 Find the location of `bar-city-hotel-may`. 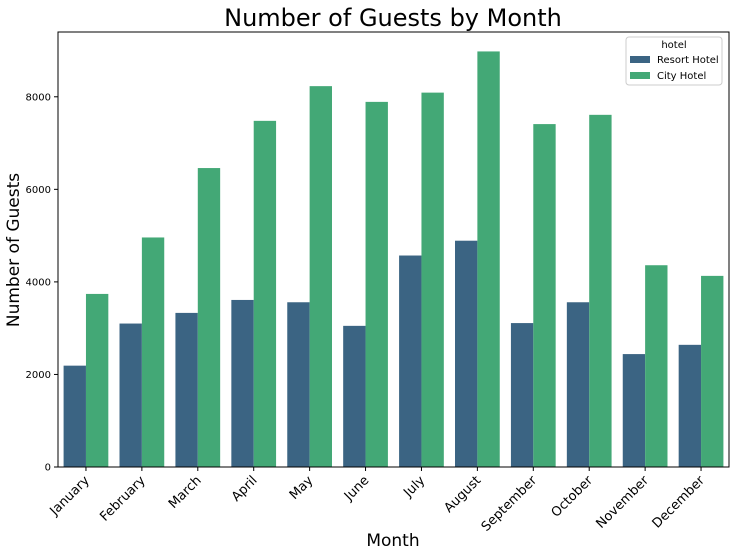

bar-city-hotel-may is located at coordinates (320, 276).